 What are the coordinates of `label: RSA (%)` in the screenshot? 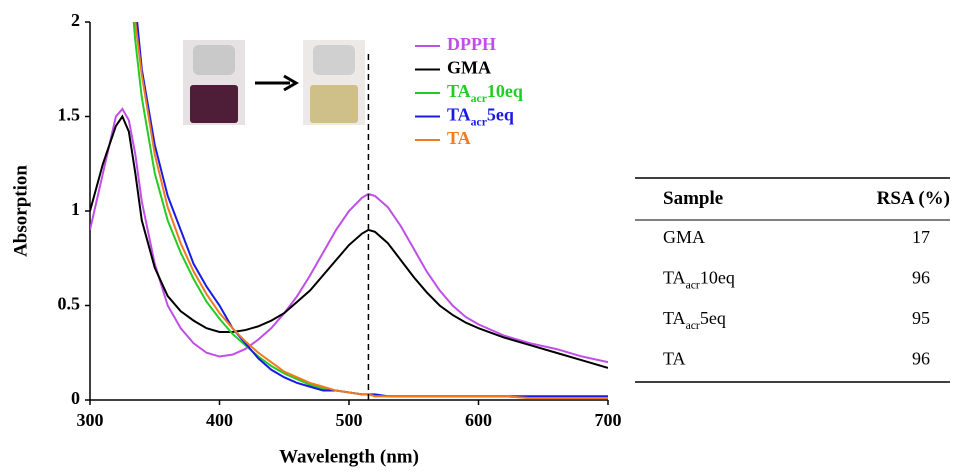 It's located at (913, 198).